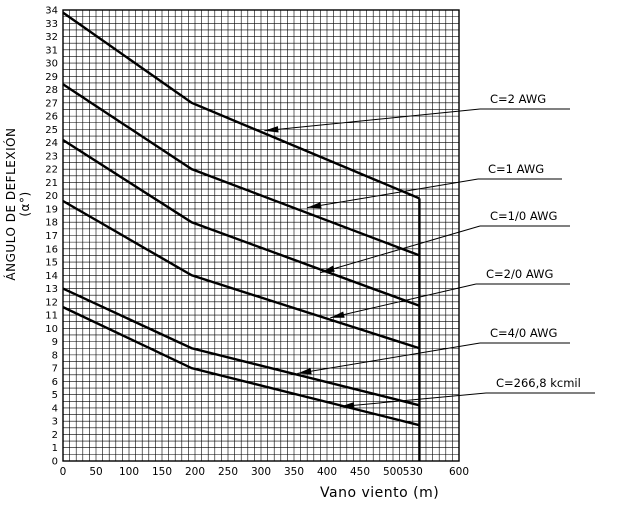 This screenshot has width=634, height=528. What do you see at coordinates (51, 302) in the screenshot?
I see `y-tick-label: 12` at bounding box center [51, 302].